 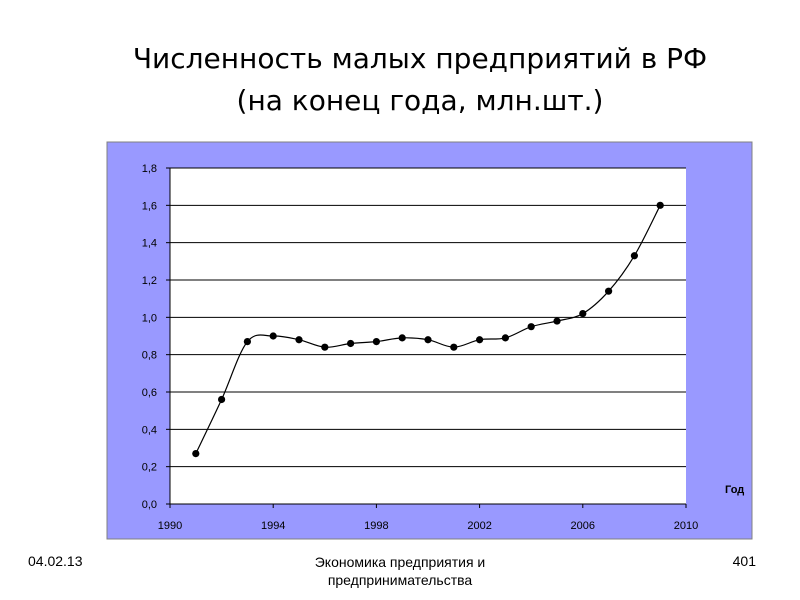 I want to click on y-tick-label: 0,0, so click(x=149, y=505).